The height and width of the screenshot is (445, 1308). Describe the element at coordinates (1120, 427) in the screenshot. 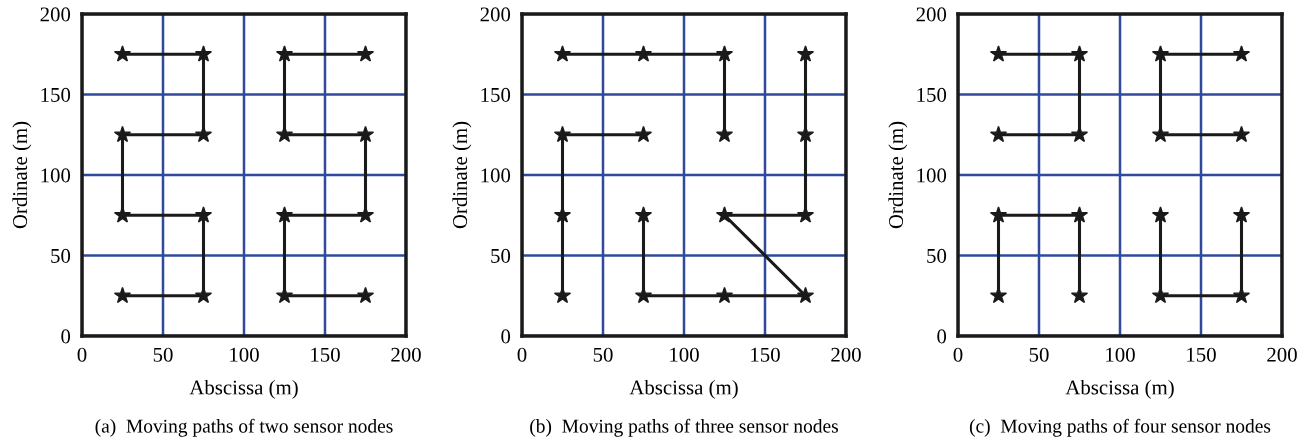

I see `text: (c) Moving paths of four sensor nodes` at that location.